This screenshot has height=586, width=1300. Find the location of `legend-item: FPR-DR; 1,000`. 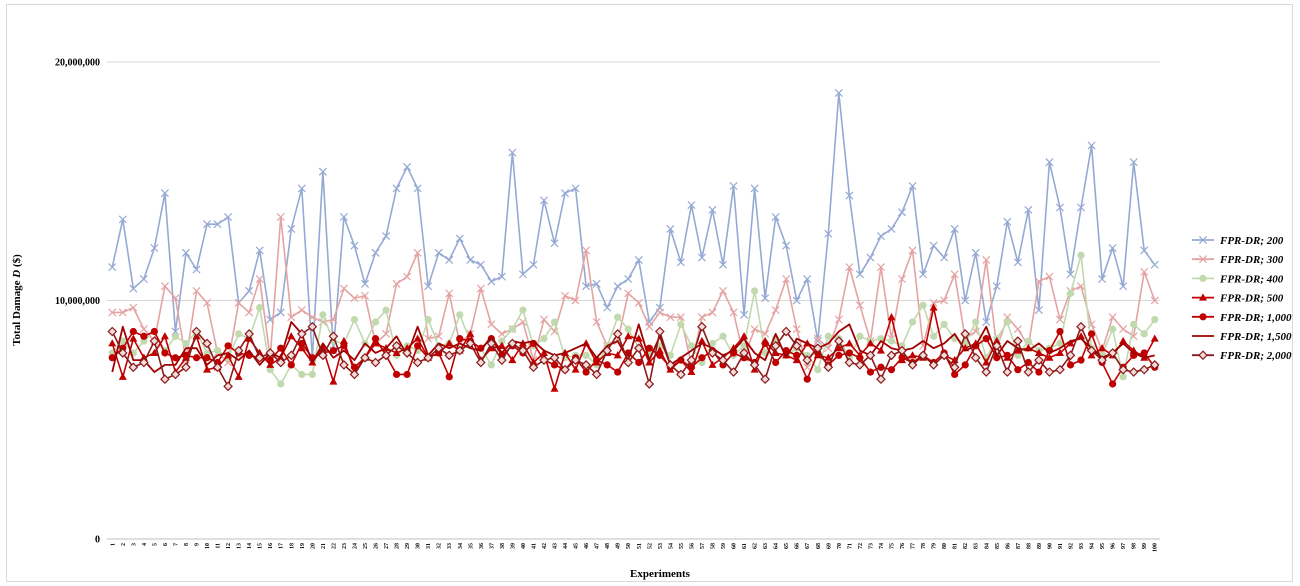

legend-item: FPR-DR; 1,000 is located at coordinates (1242, 318).